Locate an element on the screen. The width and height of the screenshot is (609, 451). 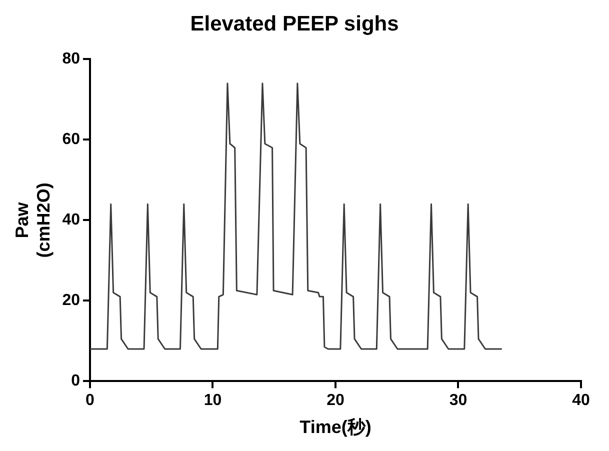
y-tick-label: 20 is located at coordinates (71, 301).